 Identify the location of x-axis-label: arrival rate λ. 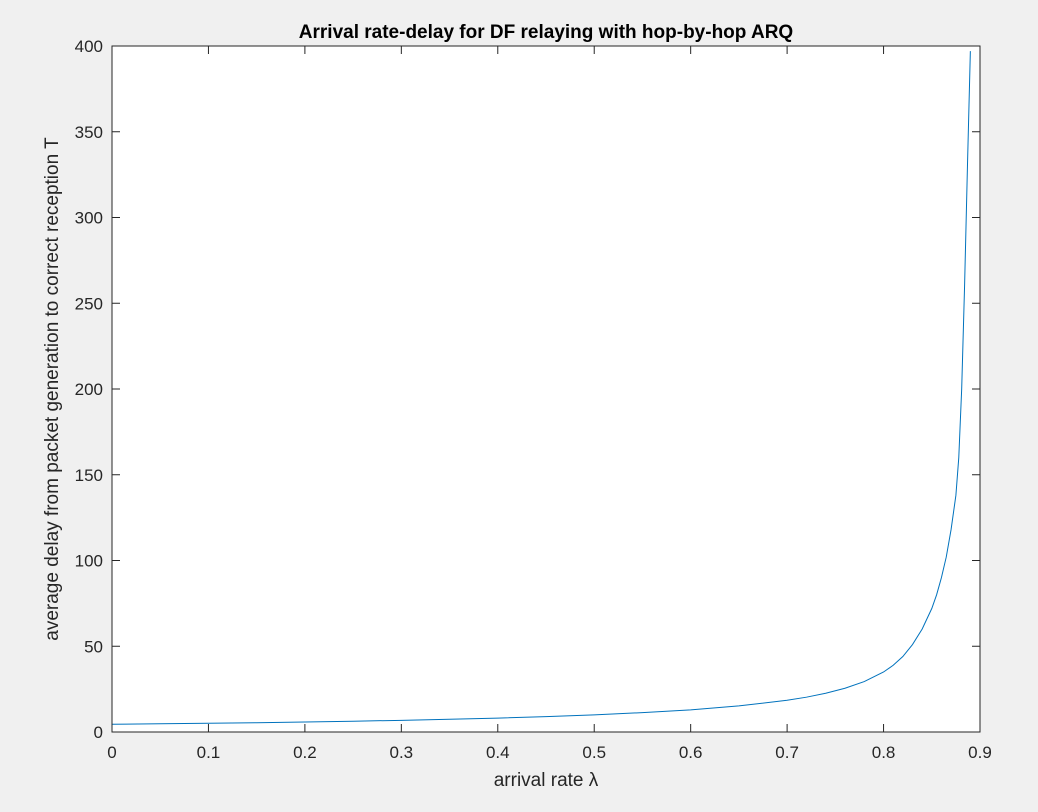
(546, 780).